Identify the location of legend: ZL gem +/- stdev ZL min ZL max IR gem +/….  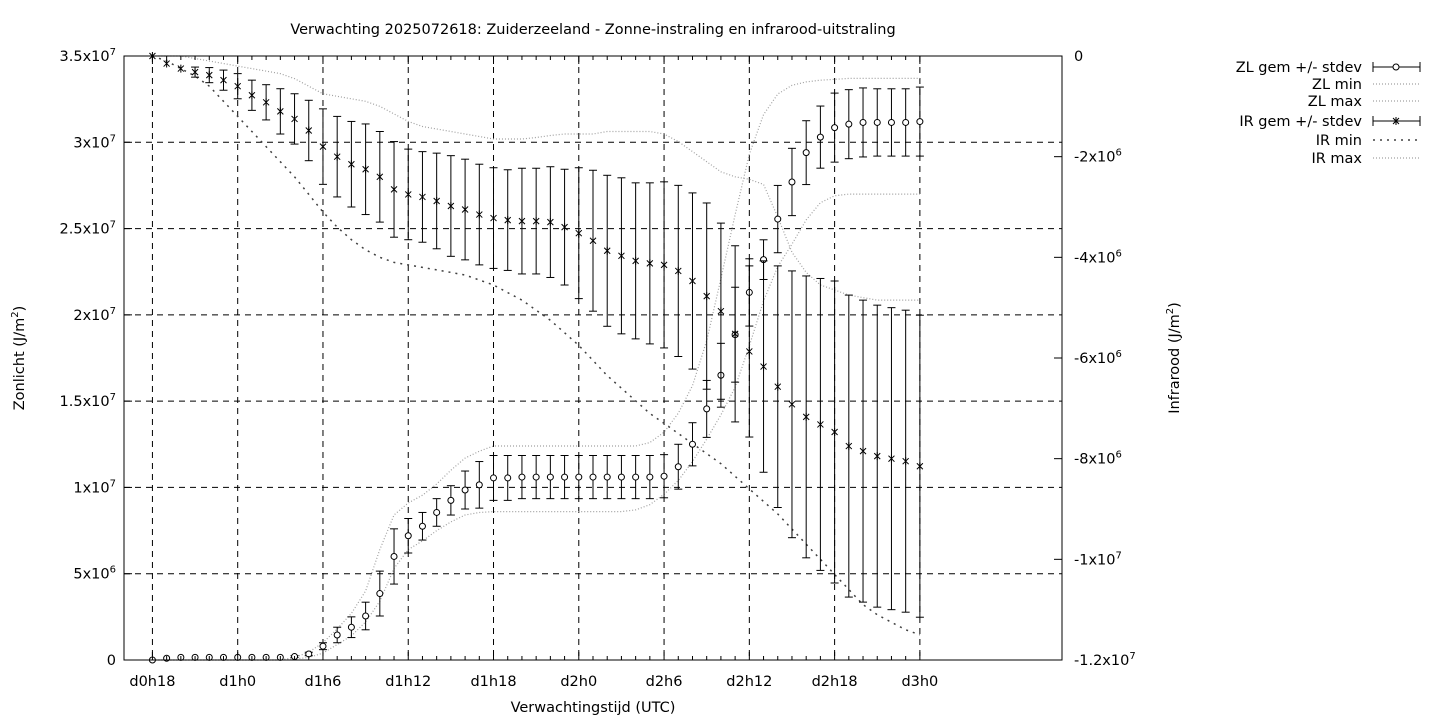
(1328, 113).